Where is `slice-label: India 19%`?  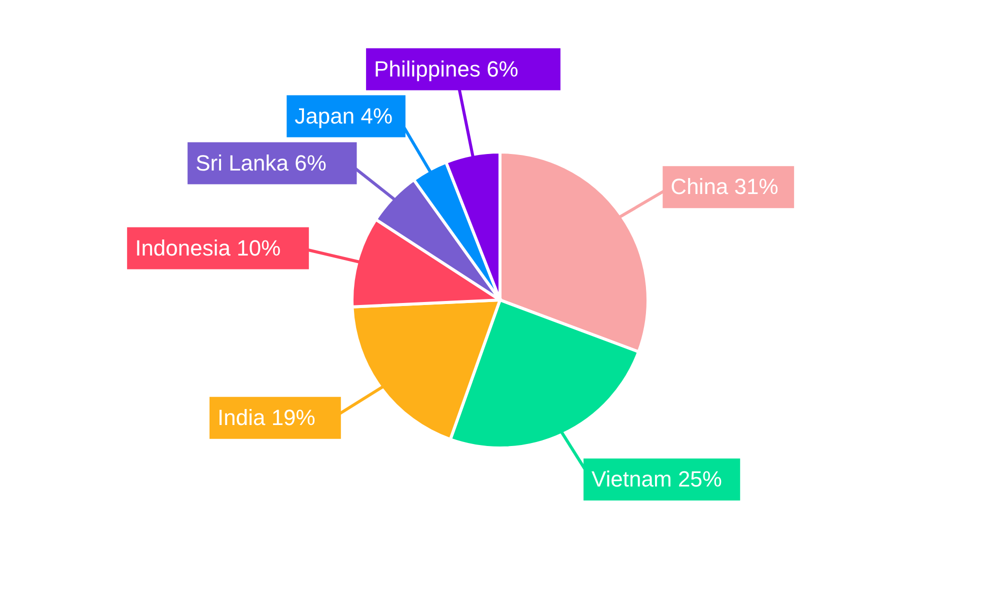 slice-label: India 19% is located at coordinates (267, 417).